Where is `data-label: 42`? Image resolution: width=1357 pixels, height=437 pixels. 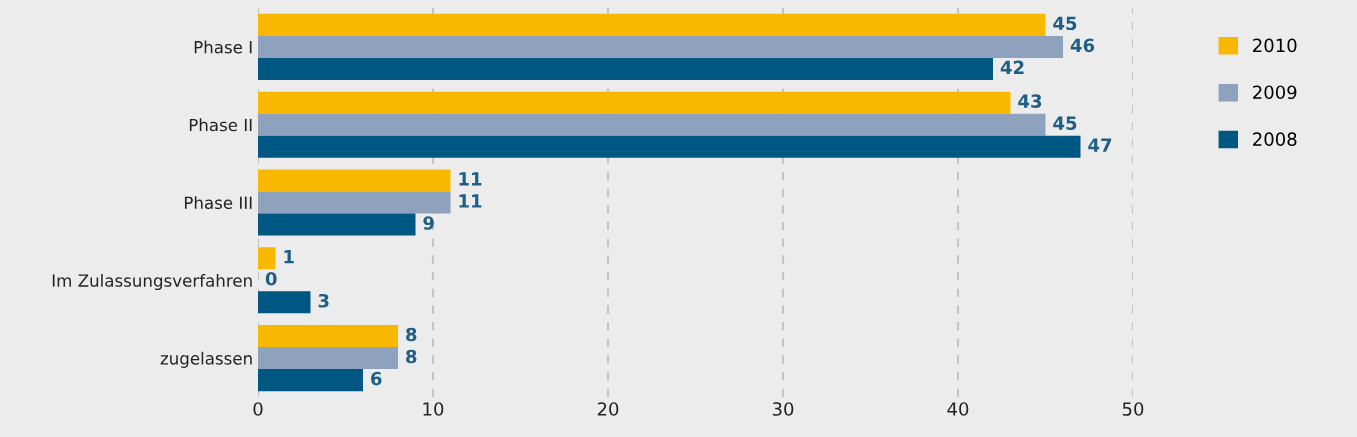
data-label: 42 is located at coordinates (1012, 67).